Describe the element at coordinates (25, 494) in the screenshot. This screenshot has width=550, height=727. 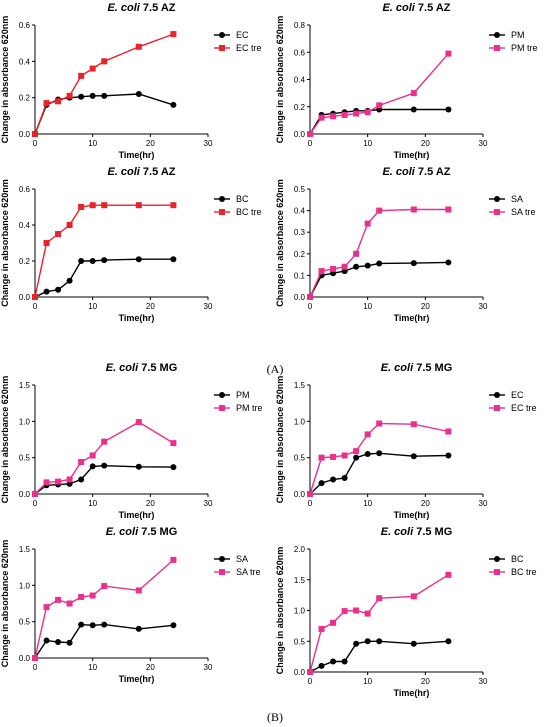
I see `y-tick-label: 0.0` at that location.